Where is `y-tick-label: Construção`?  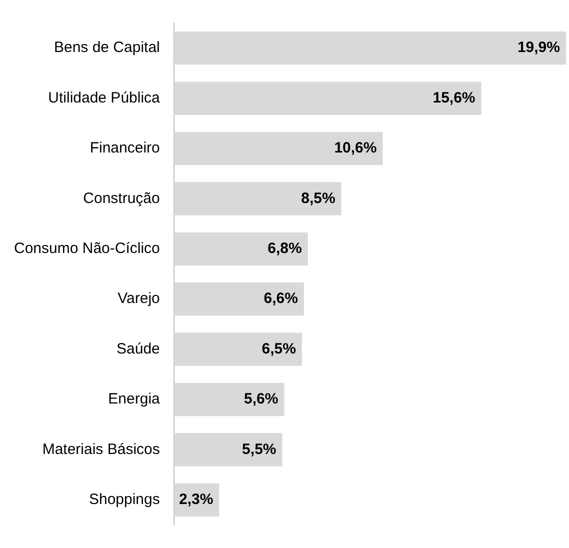
y-tick-label: Construção is located at coordinates (121, 198).